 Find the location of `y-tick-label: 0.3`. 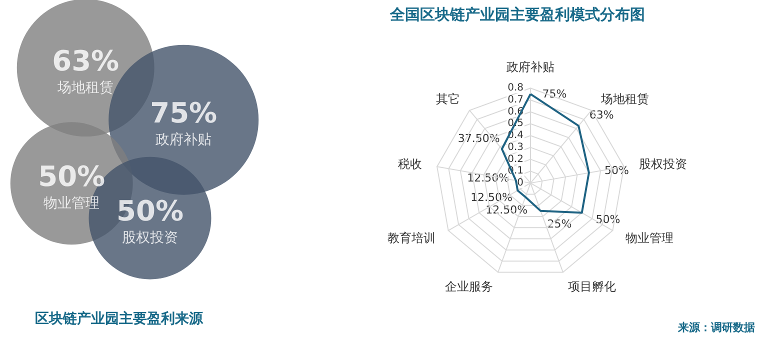

y-tick-label: 0.3 is located at coordinates (516, 147).